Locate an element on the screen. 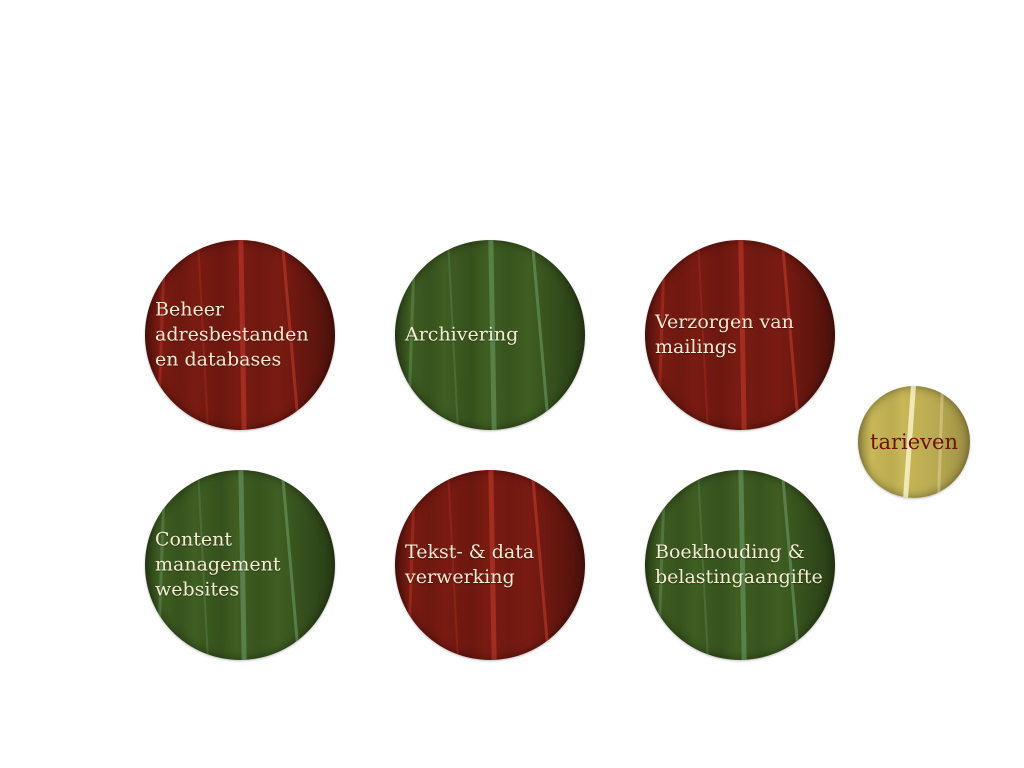 The width and height of the screenshot is (1024, 768). tarieven-label: tarieven is located at coordinates (914, 442).